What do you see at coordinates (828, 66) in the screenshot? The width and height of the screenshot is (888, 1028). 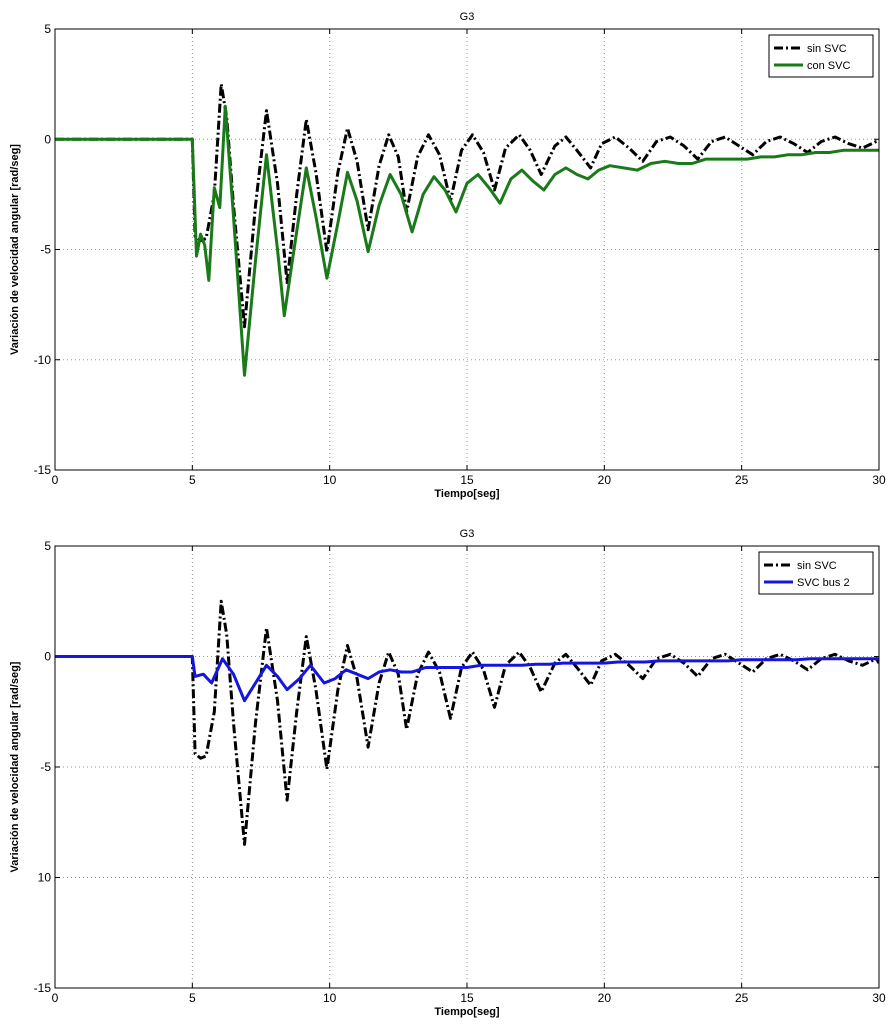 I see `legend-label: con SVC` at bounding box center [828, 66].